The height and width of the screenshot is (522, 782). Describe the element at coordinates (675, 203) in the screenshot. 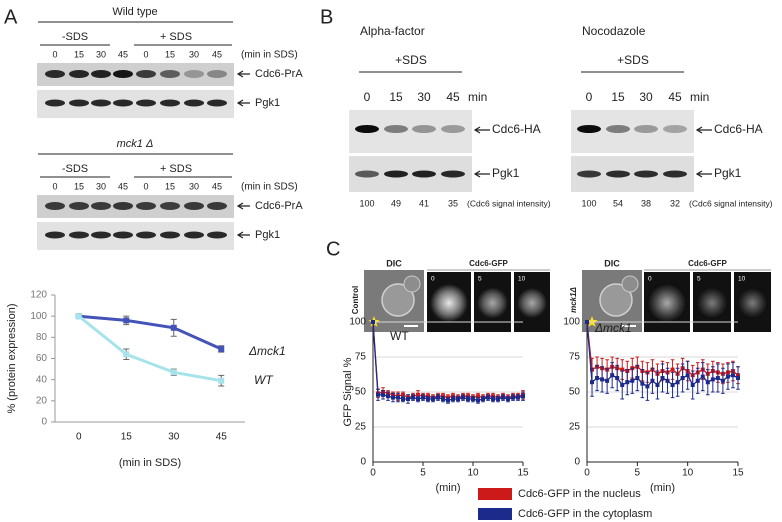

I see `intensity-value: 32` at that location.